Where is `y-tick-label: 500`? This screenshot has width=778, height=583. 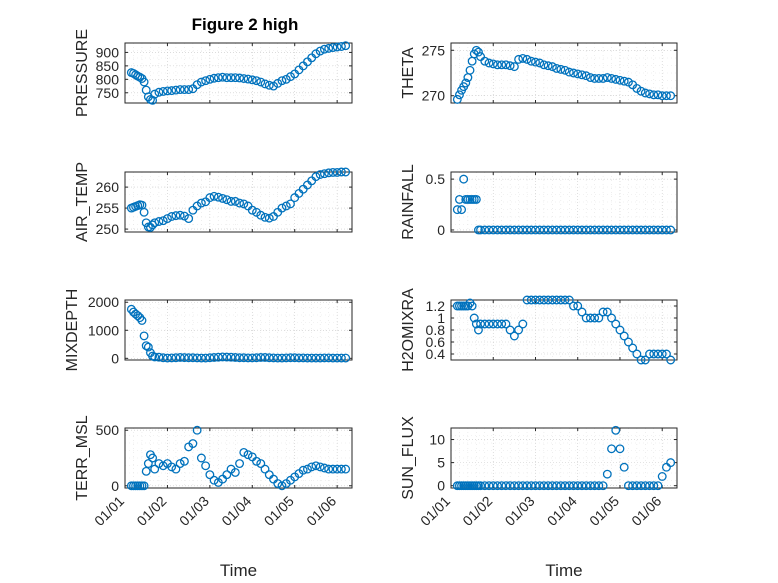 y-tick-label: 500 is located at coordinates (108, 430).